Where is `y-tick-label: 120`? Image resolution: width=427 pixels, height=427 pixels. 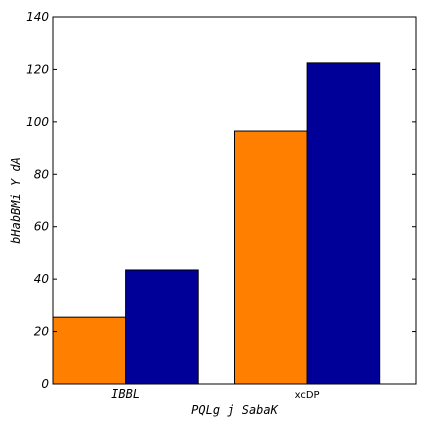 y-tick-label: 120 is located at coordinates (37, 69).